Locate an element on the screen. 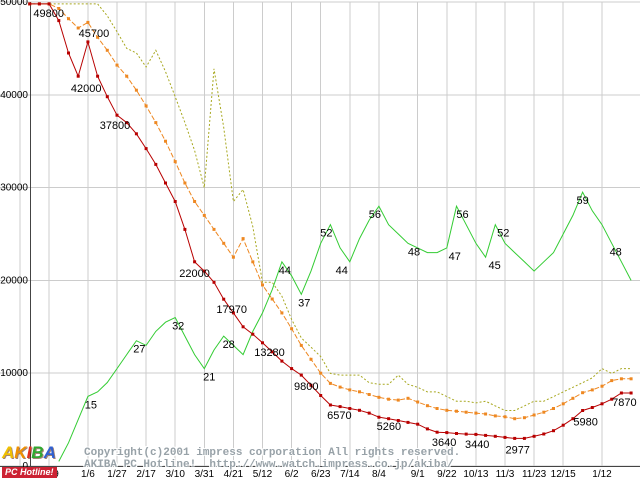  svg-text: 50000 is located at coordinates (14, 4).